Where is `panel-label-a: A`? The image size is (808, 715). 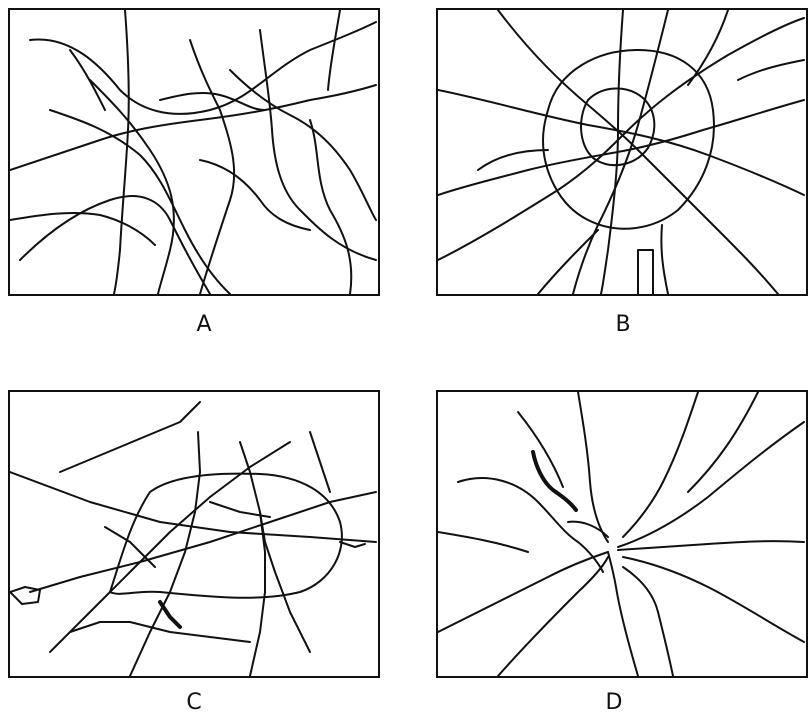
panel-label-a: A is located at coordinates (204, 324).